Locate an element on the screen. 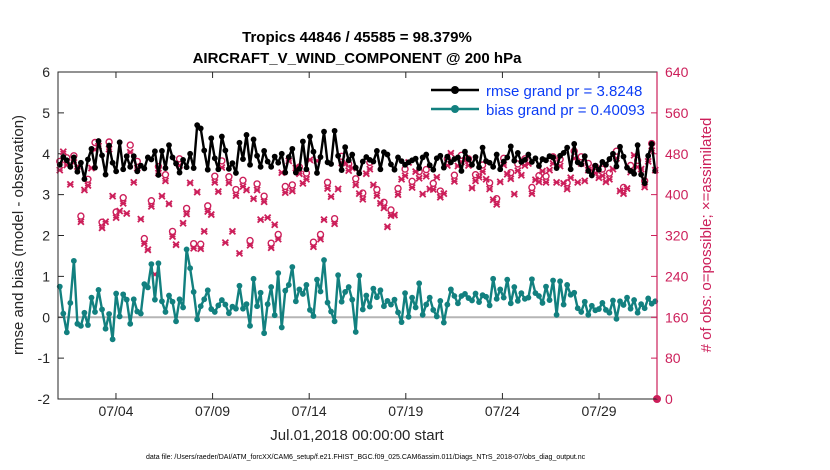 Image resolution: width=830 pixels, height=470 pixels. legend-rmse-label: rmse grand pr = 3.8248 is located at coordinates (564, 91).